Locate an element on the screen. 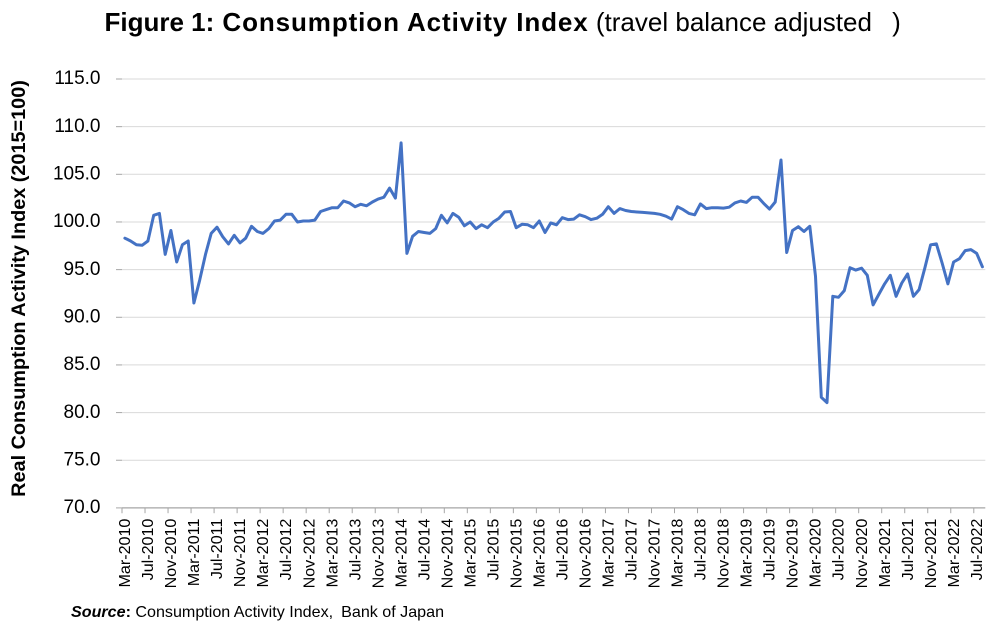 This screenshot has width=1000, height=630. svg-text: Mar-2020 is located at coordinates (816, 553).